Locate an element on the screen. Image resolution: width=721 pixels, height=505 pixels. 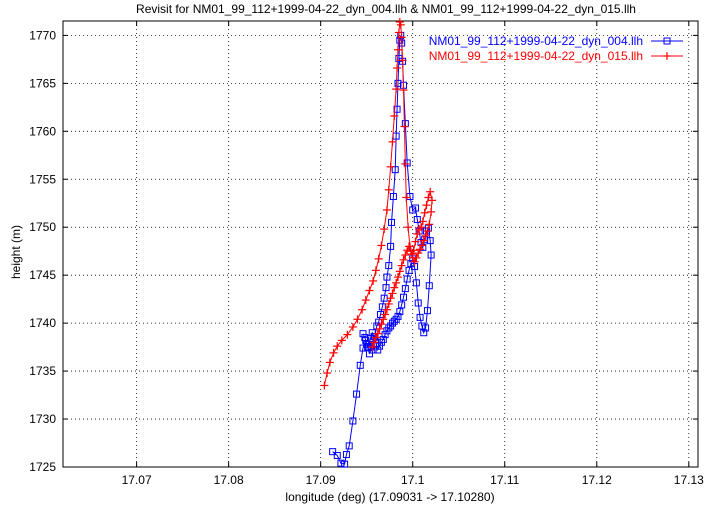
x-tick-label: 17.07 is located at coordinates (137, 480).